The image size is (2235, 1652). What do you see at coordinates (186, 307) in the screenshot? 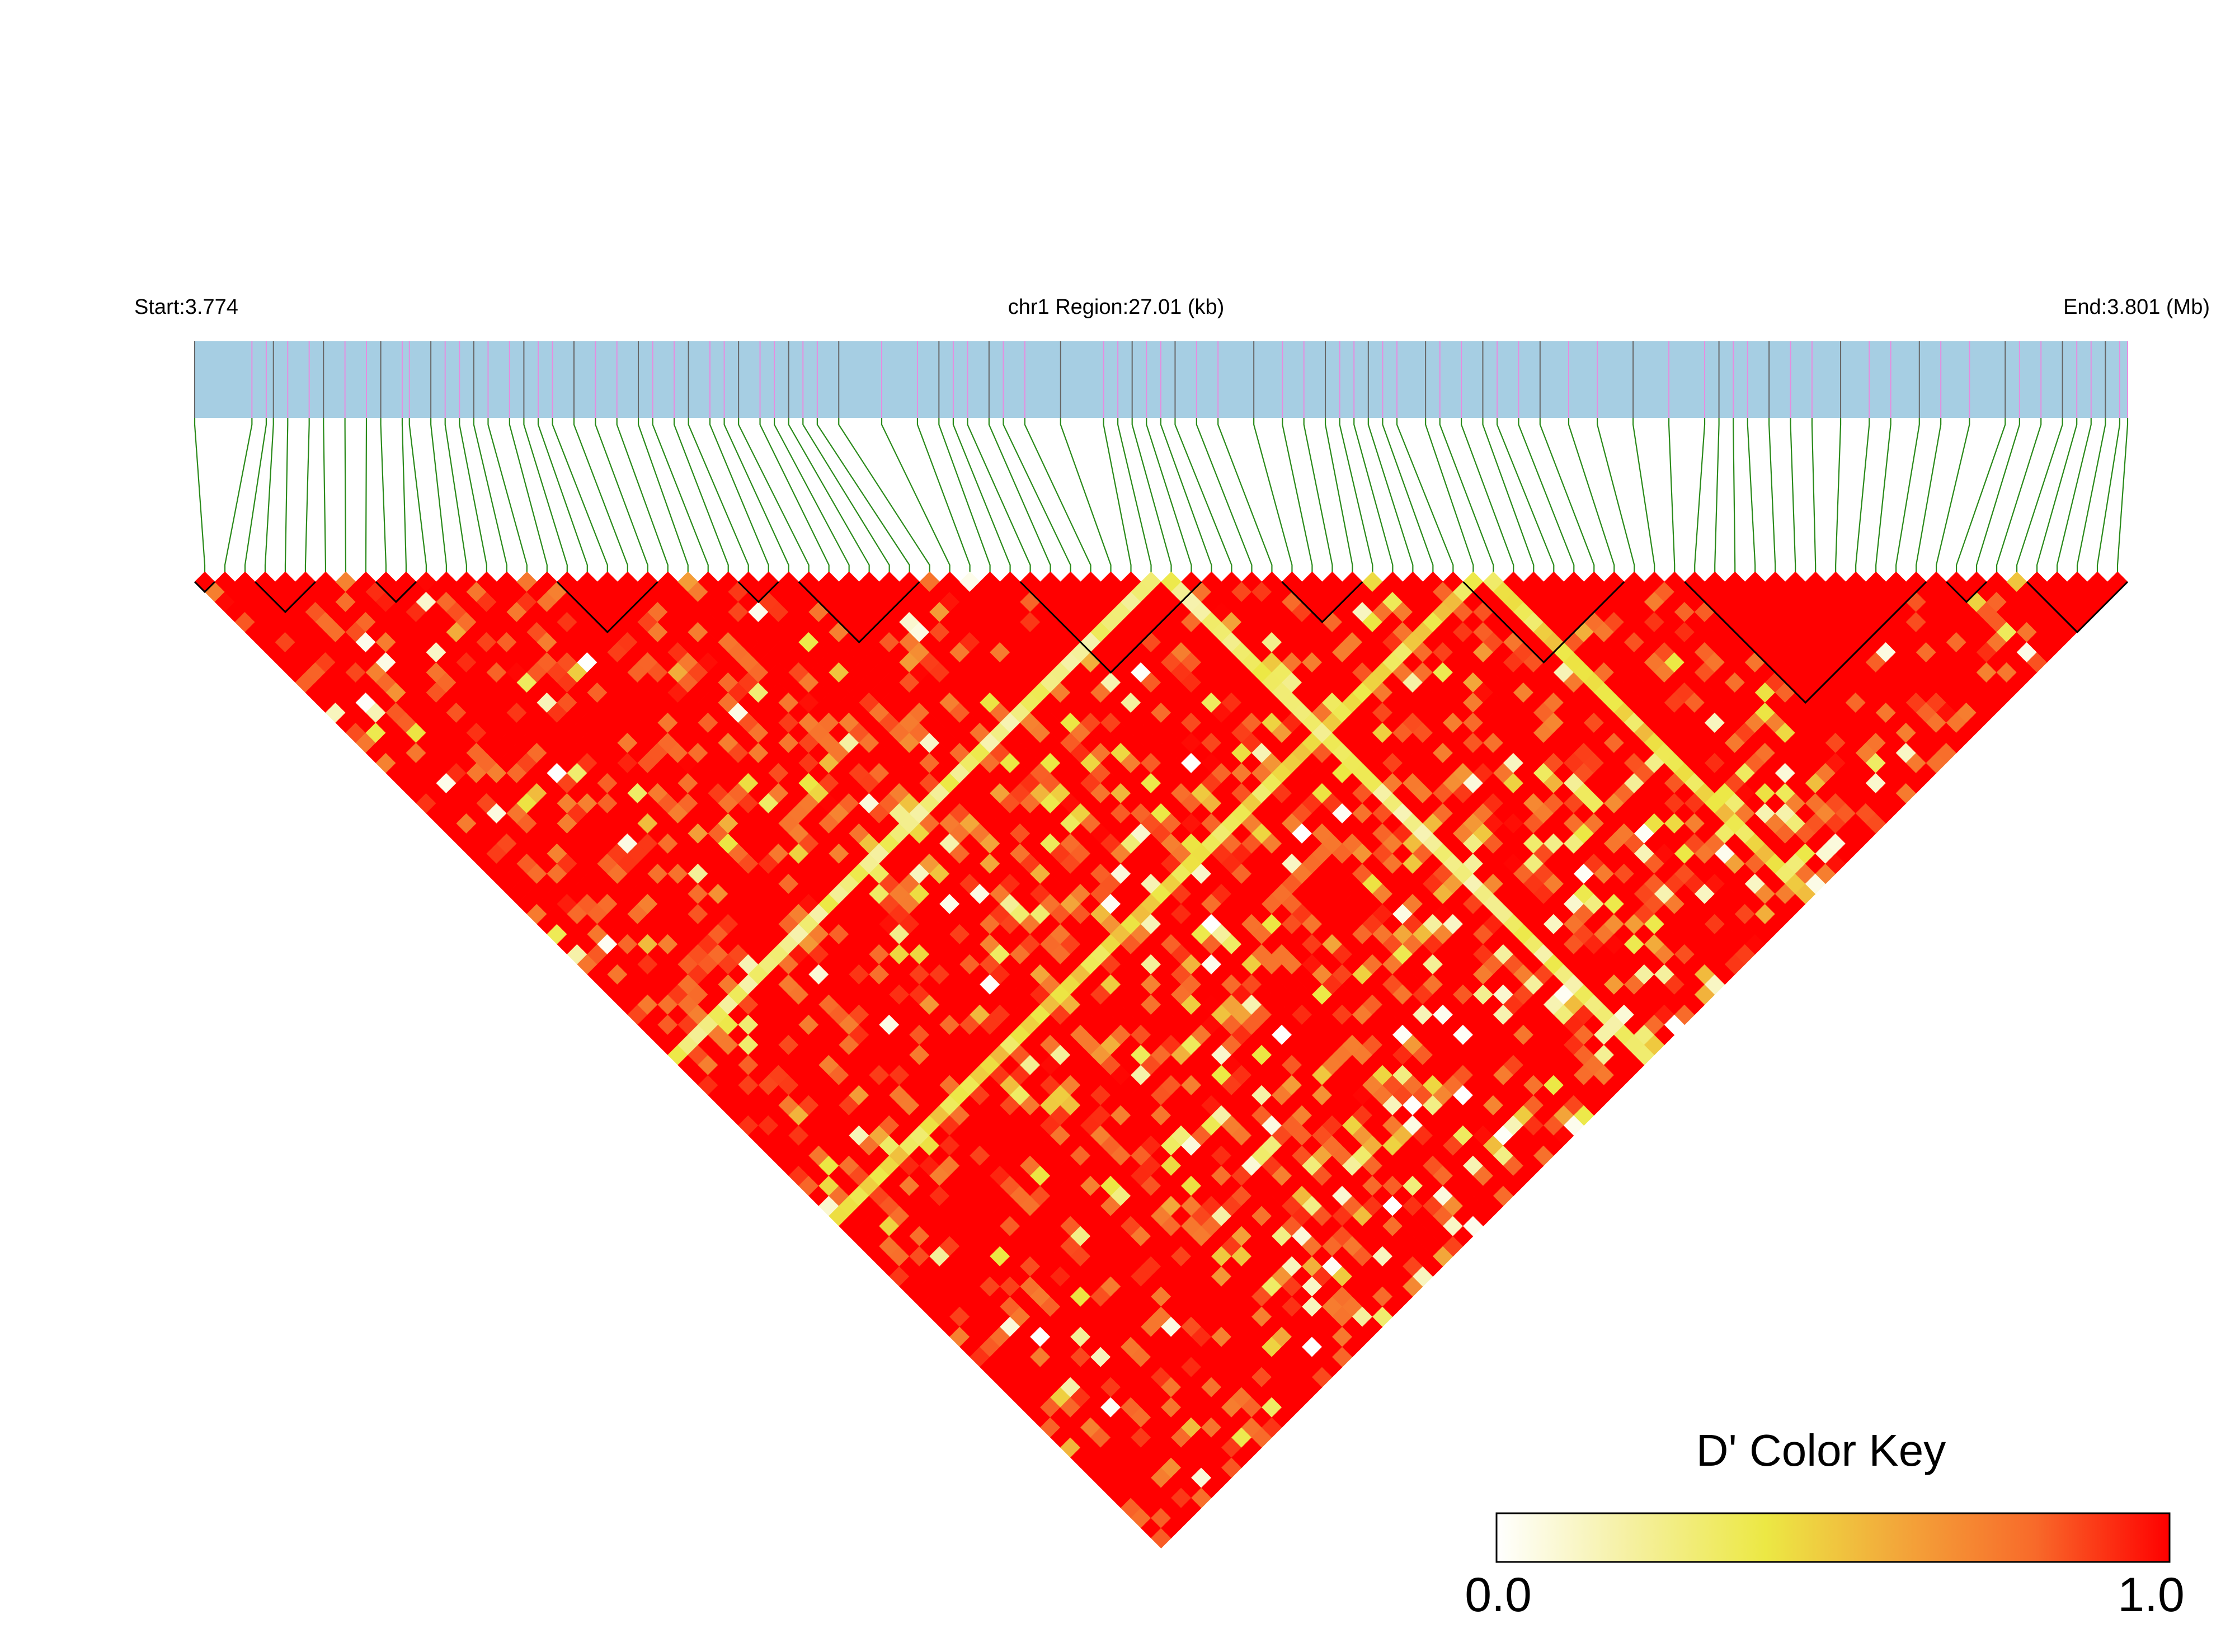
I see `start-label: Start:3.774` at bounding box center [186, 307].